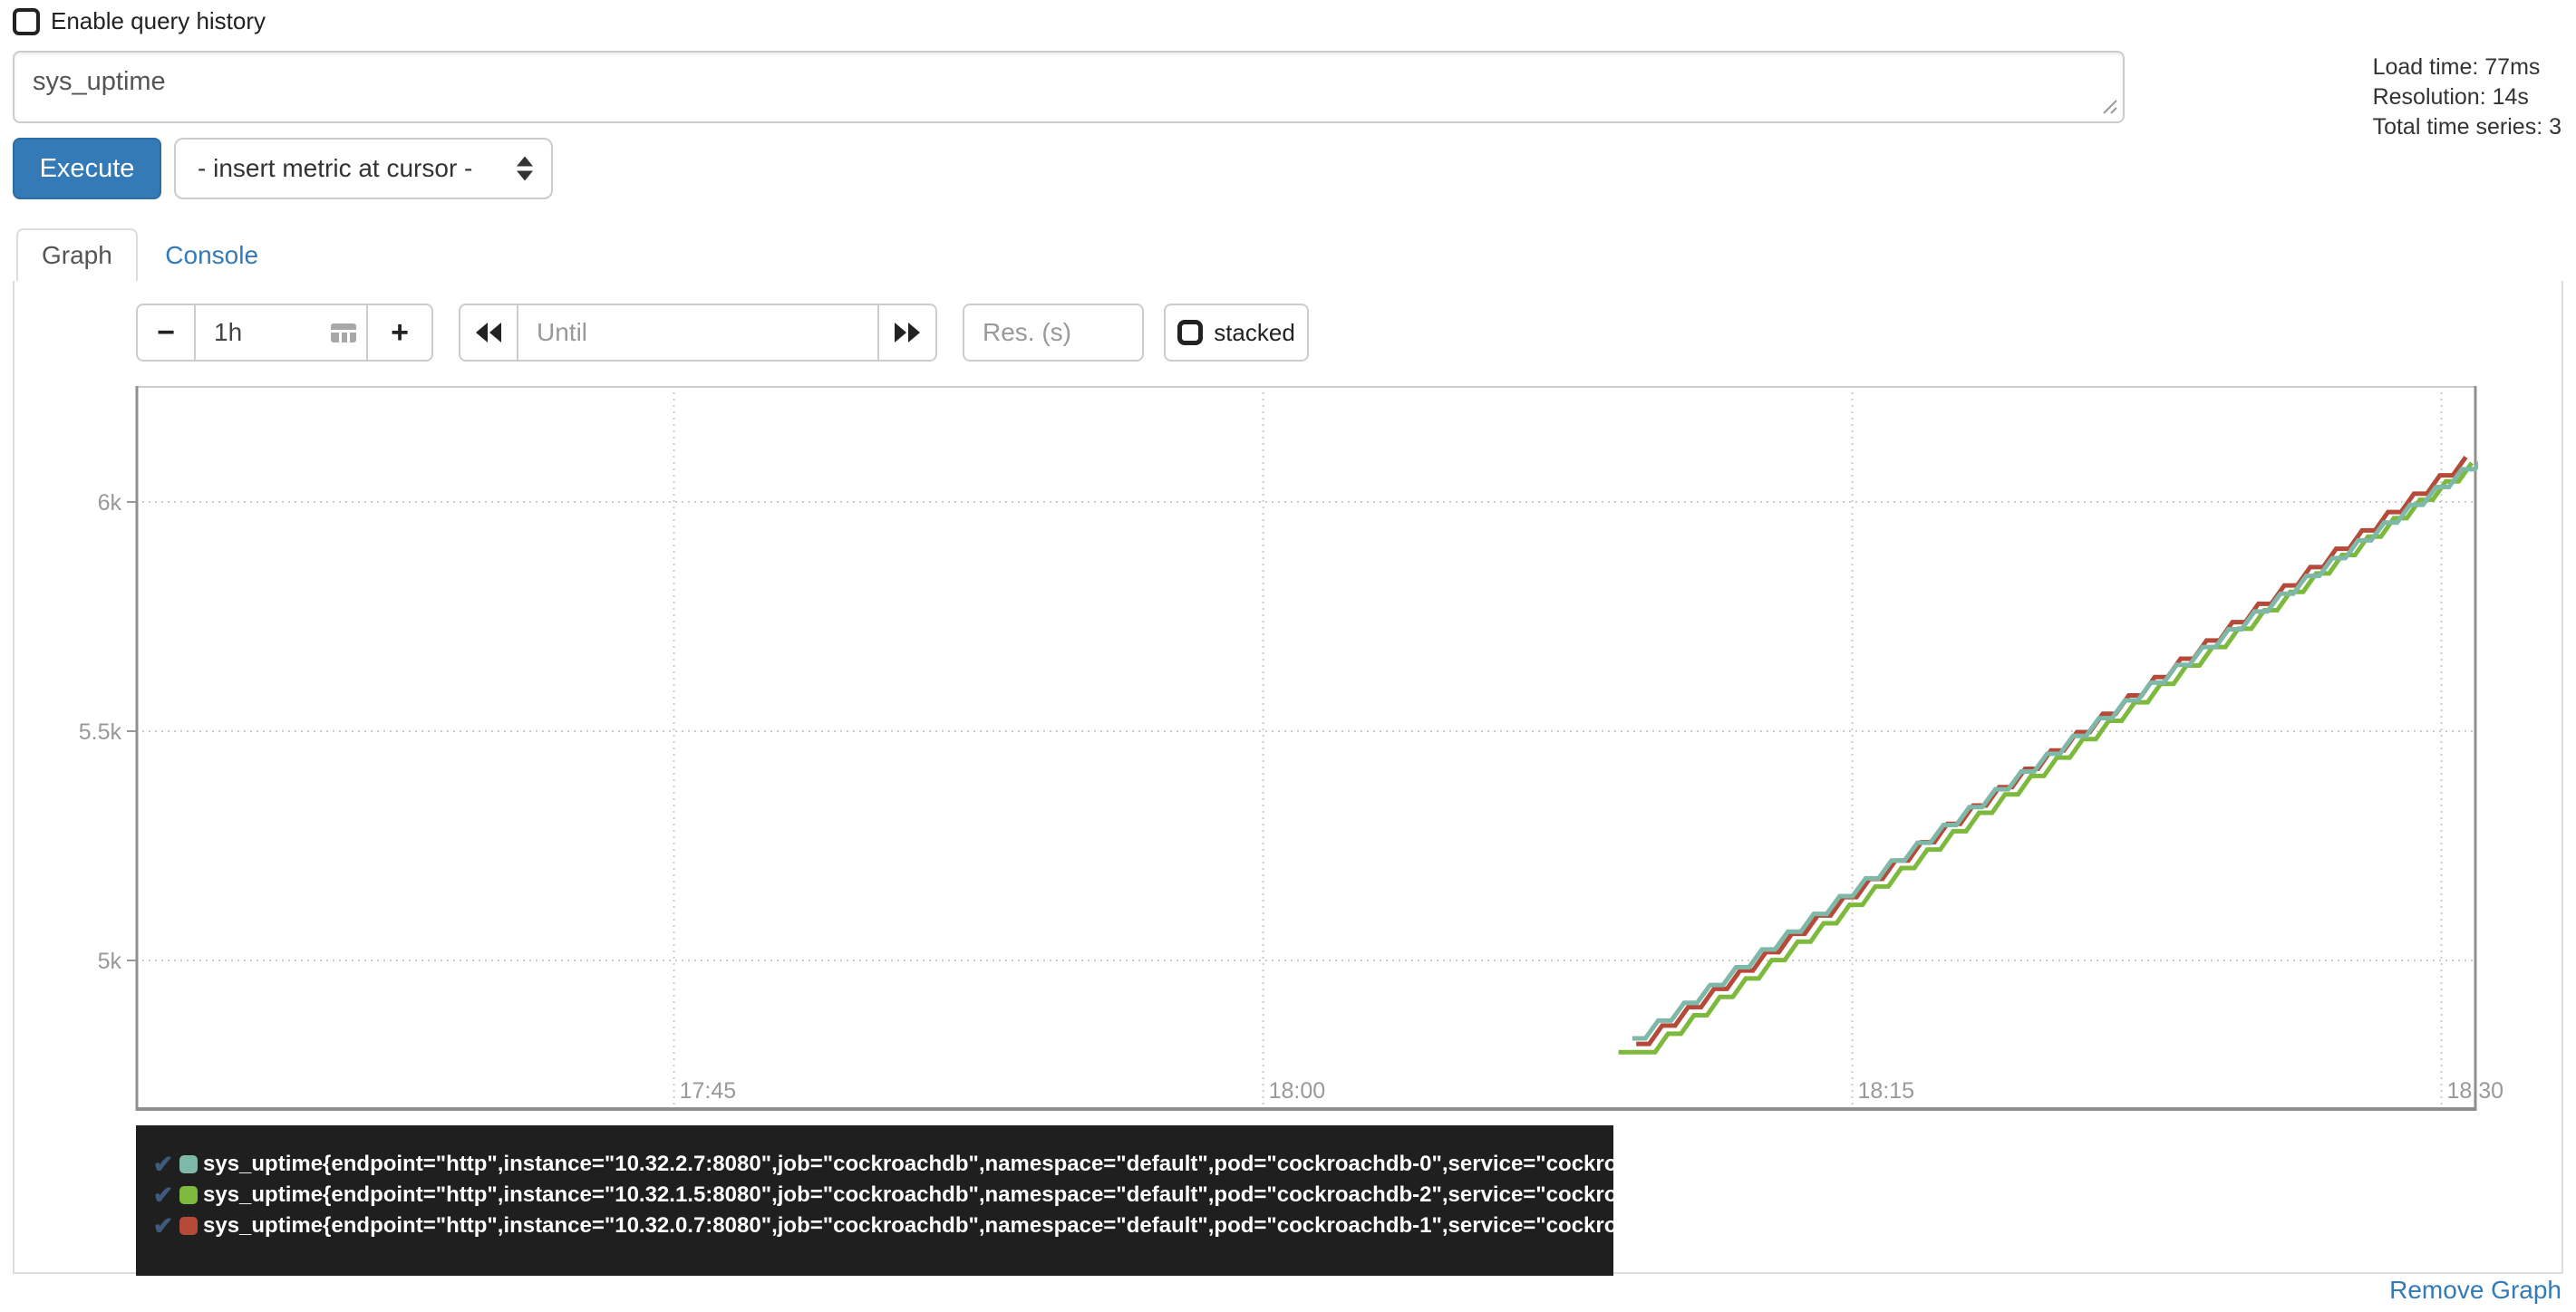  What do you see at coordinates (1288, 256) in the screenshot?
I see `graph-console-tabs: Graph Console` at bounding box center [1288, 256].